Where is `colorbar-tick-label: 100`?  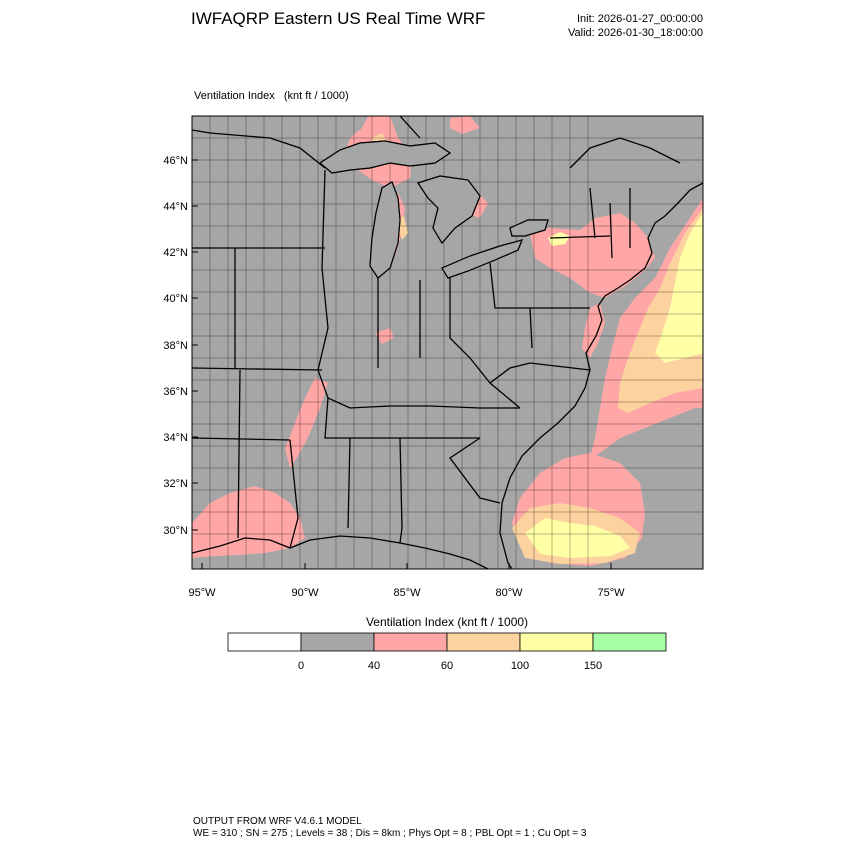 colorbar-tick-label: 100 is located at coordinates (520, 666).